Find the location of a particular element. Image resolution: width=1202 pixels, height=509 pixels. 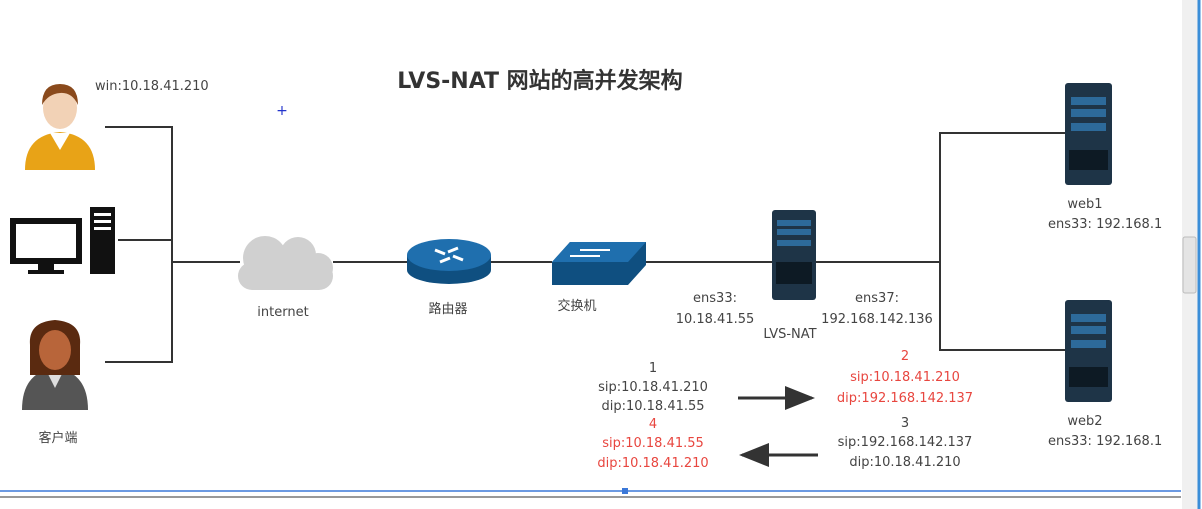

lvs-server-icon is located at coordinates (794, 255).